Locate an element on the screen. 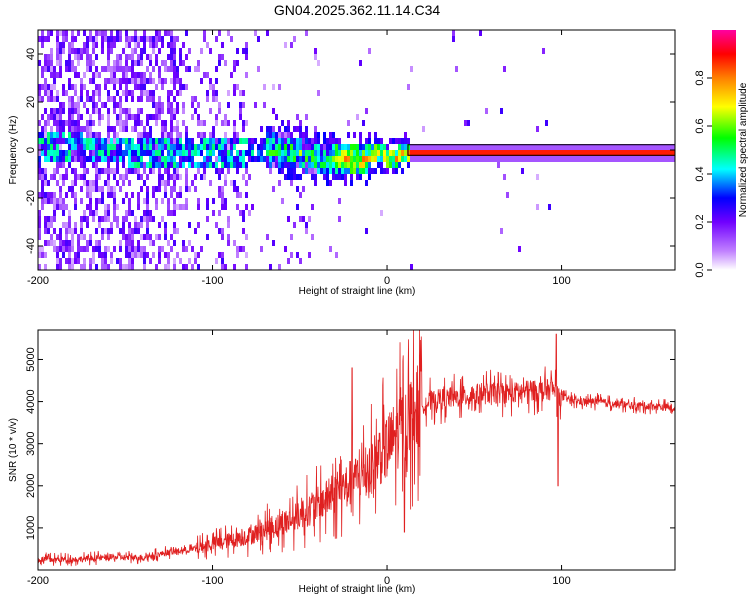 This screenshot has height=600, width=750. chart-title: GN04.2025.362.11.14.C34 is located at coordinates (357, 10).